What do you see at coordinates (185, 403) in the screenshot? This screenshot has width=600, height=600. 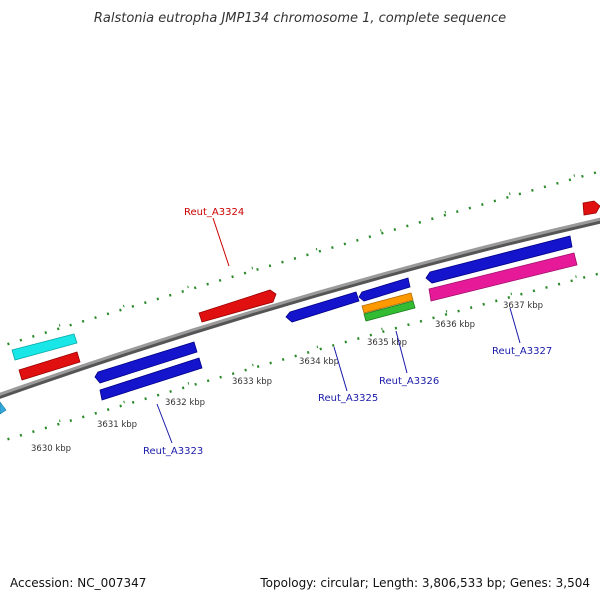 I see `kbp-label: 3632 kbp` at bounding box center [185, 403].